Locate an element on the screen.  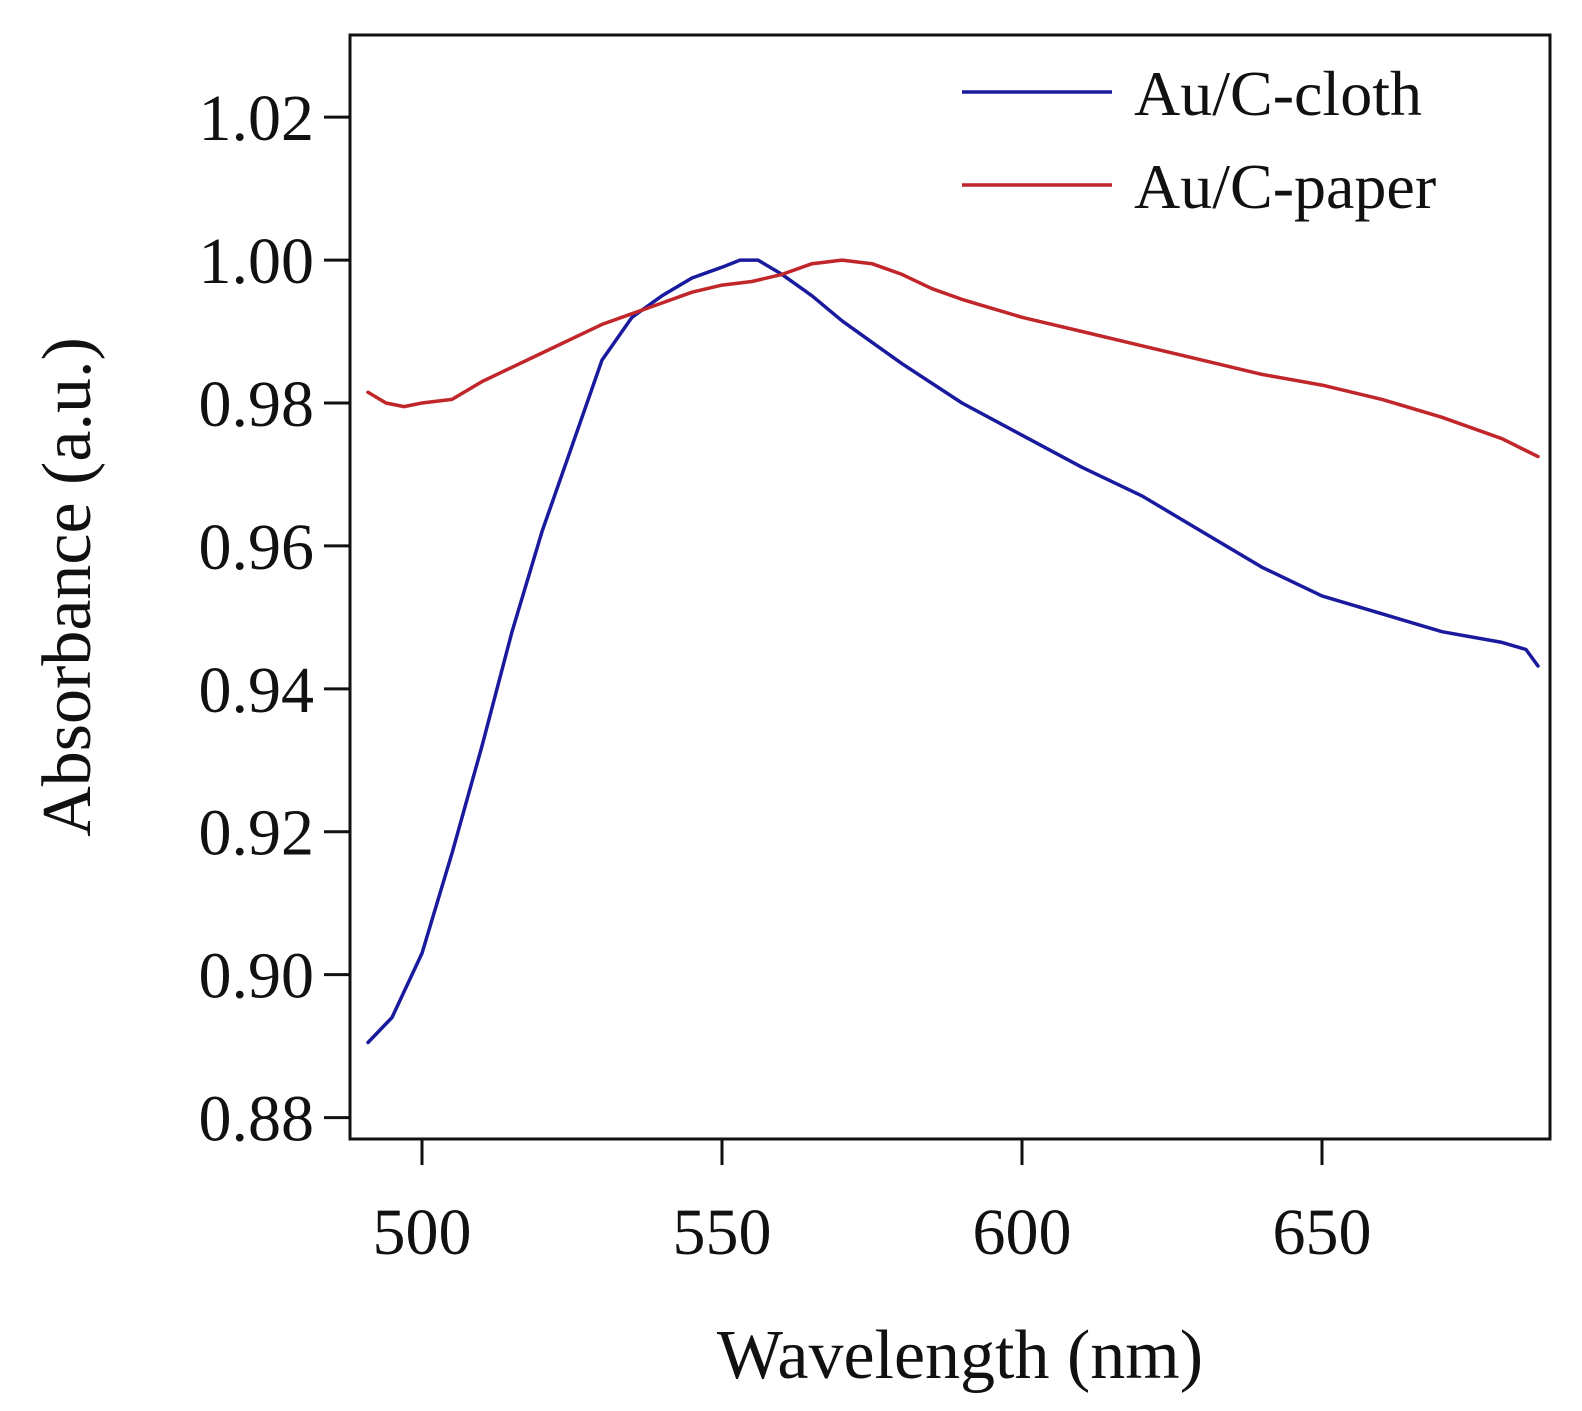
x-tick-label: 650 is located at coordinates (1322, 1232).